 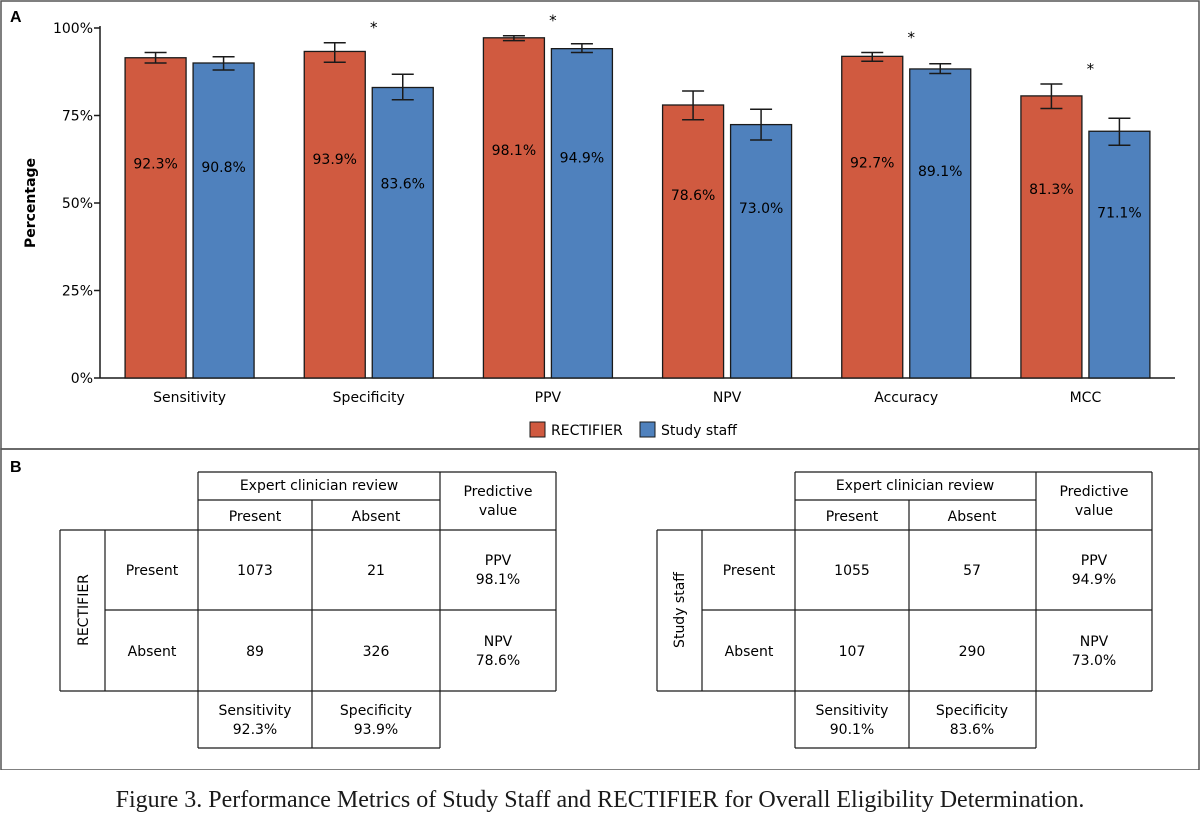 What do you see at coordinates (16, 17) in the screenshot?
I see `panel-a-letter: A` at bounding box center [16, 17].